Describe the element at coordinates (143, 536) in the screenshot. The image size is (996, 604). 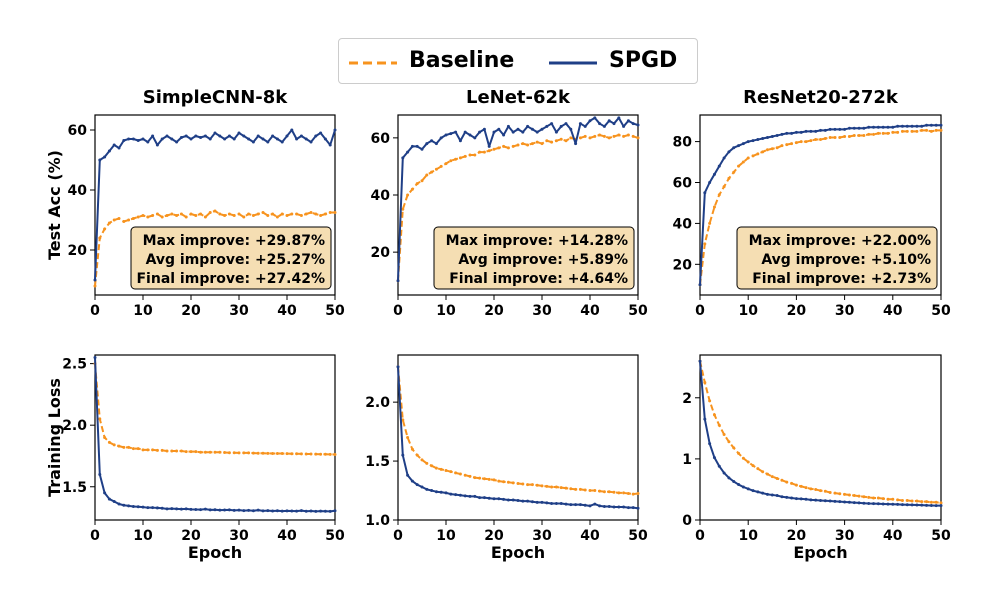
I see `panel-3-xtick-label-1: 10` at that location.